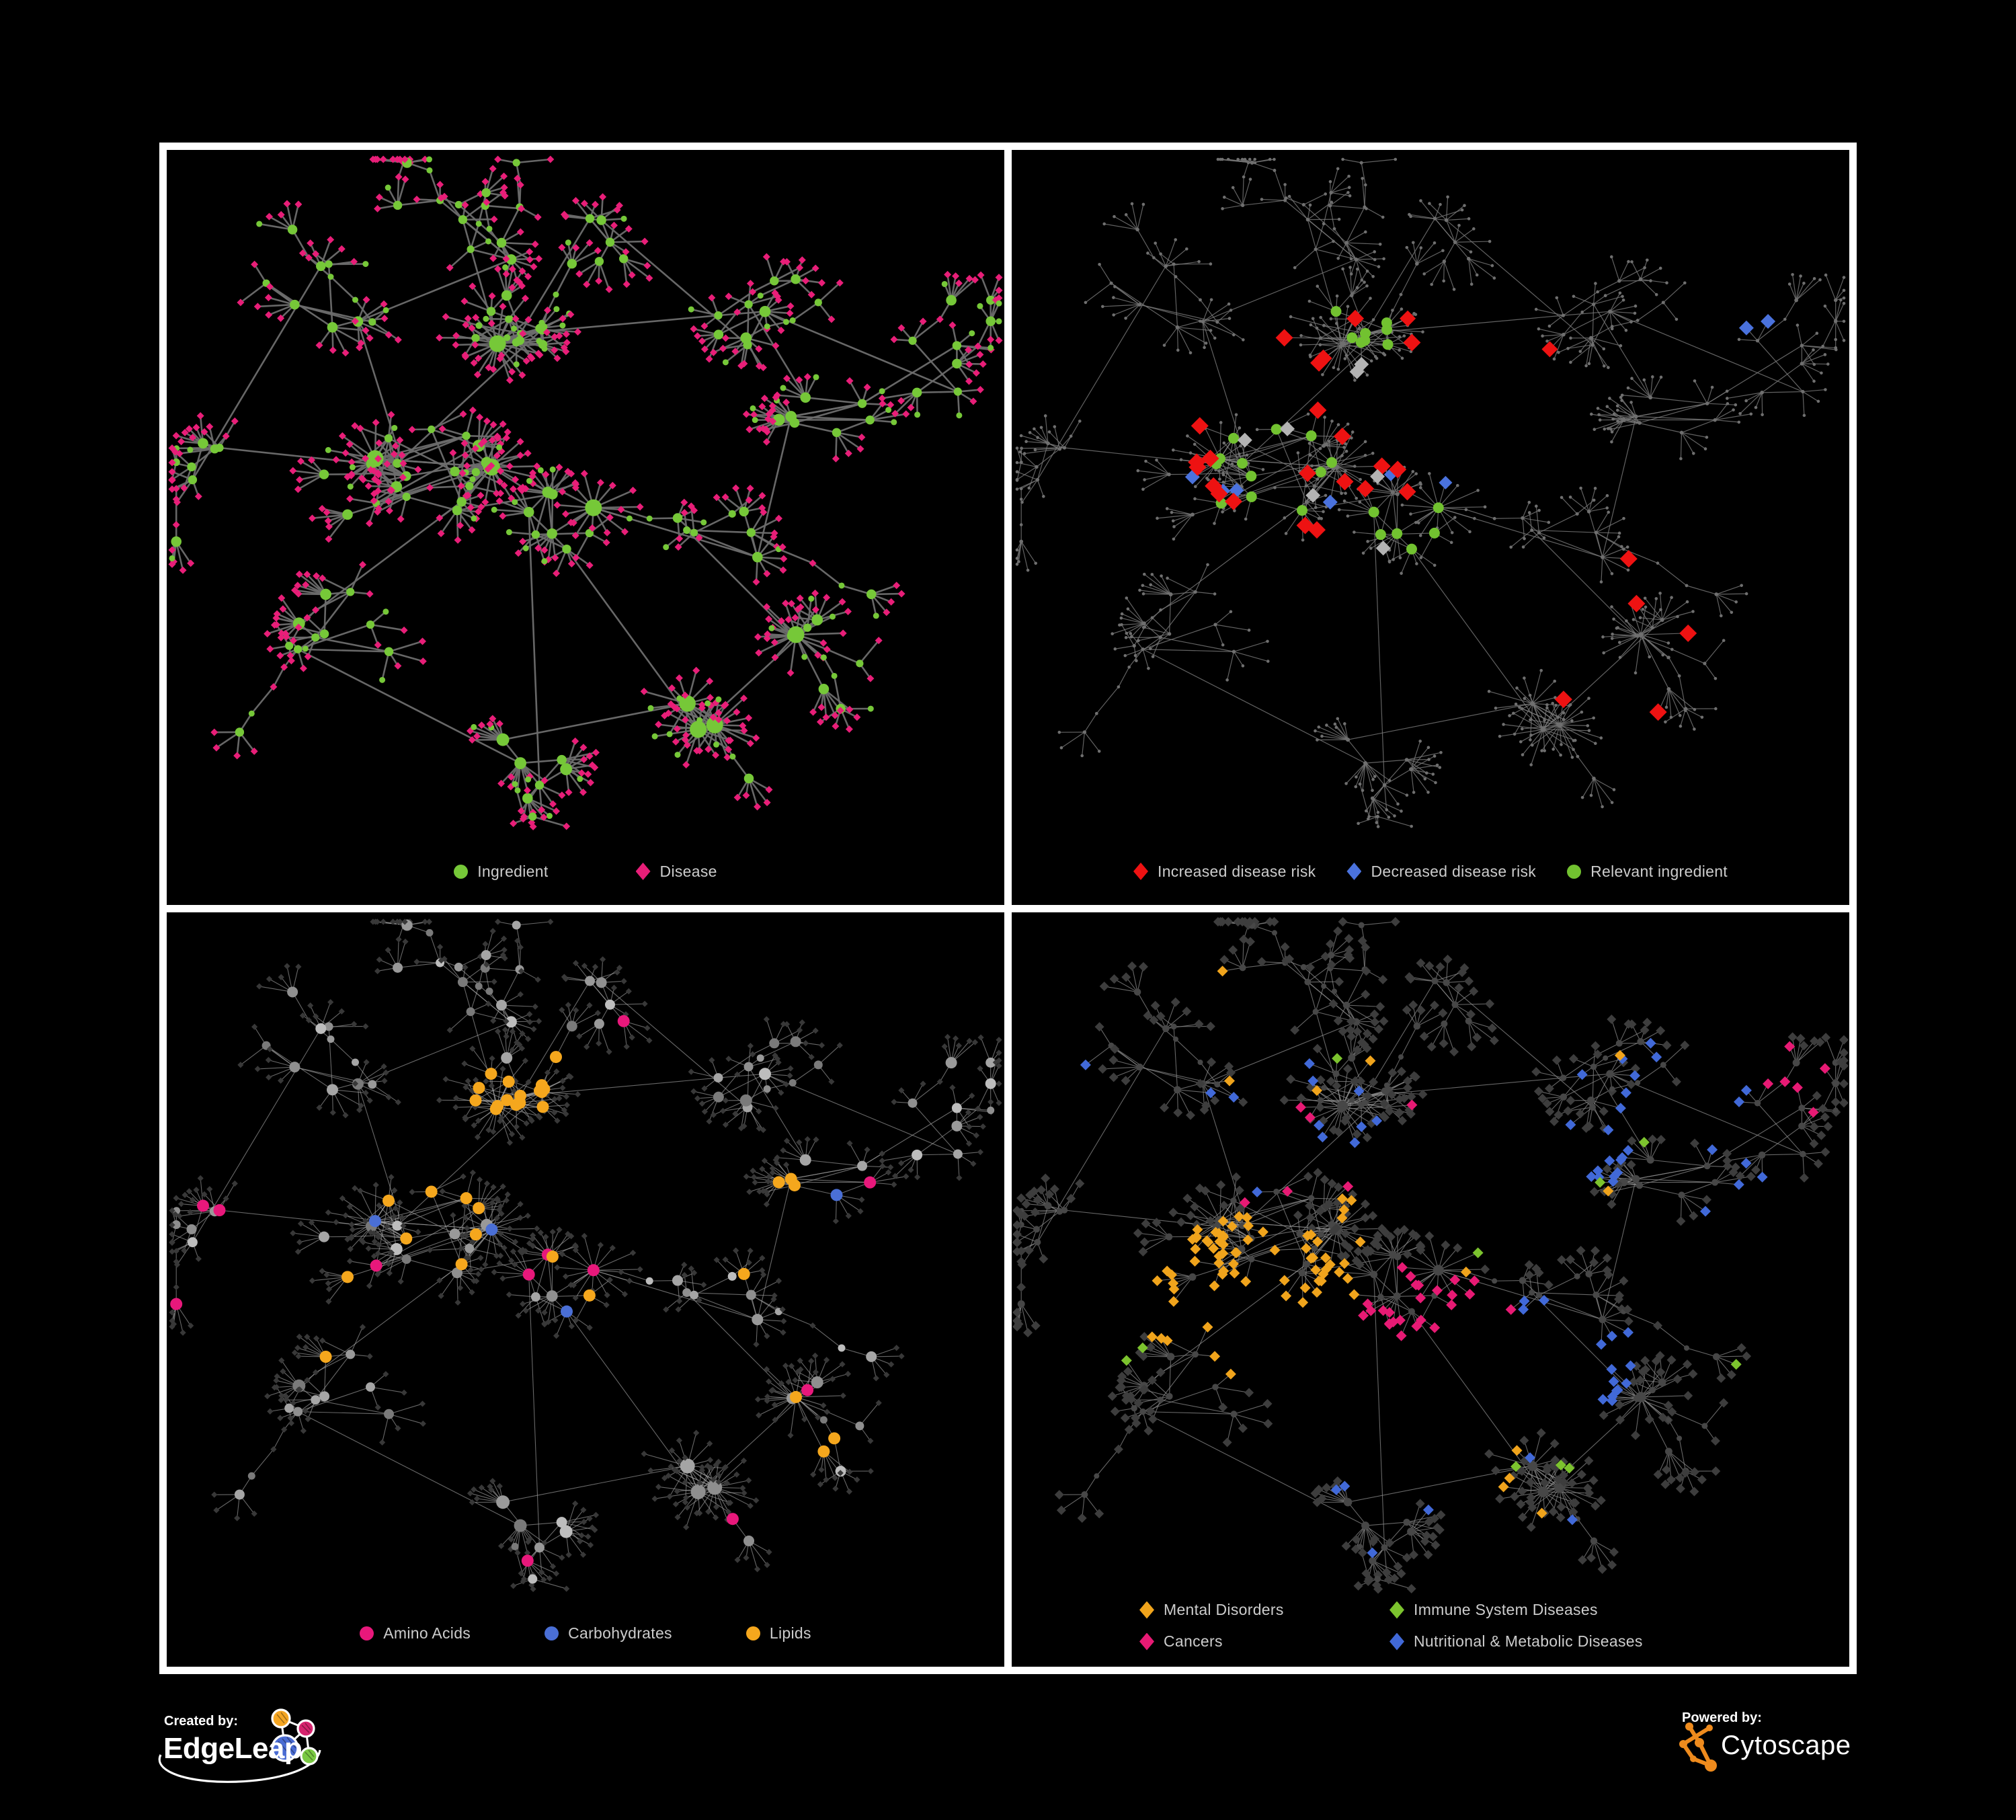 The width and height of the screenshot is (2016, 1820). Describe the element at coordinates (1140, 871) in the screenshot. I see `increased-risk-marker-icon` at that location.